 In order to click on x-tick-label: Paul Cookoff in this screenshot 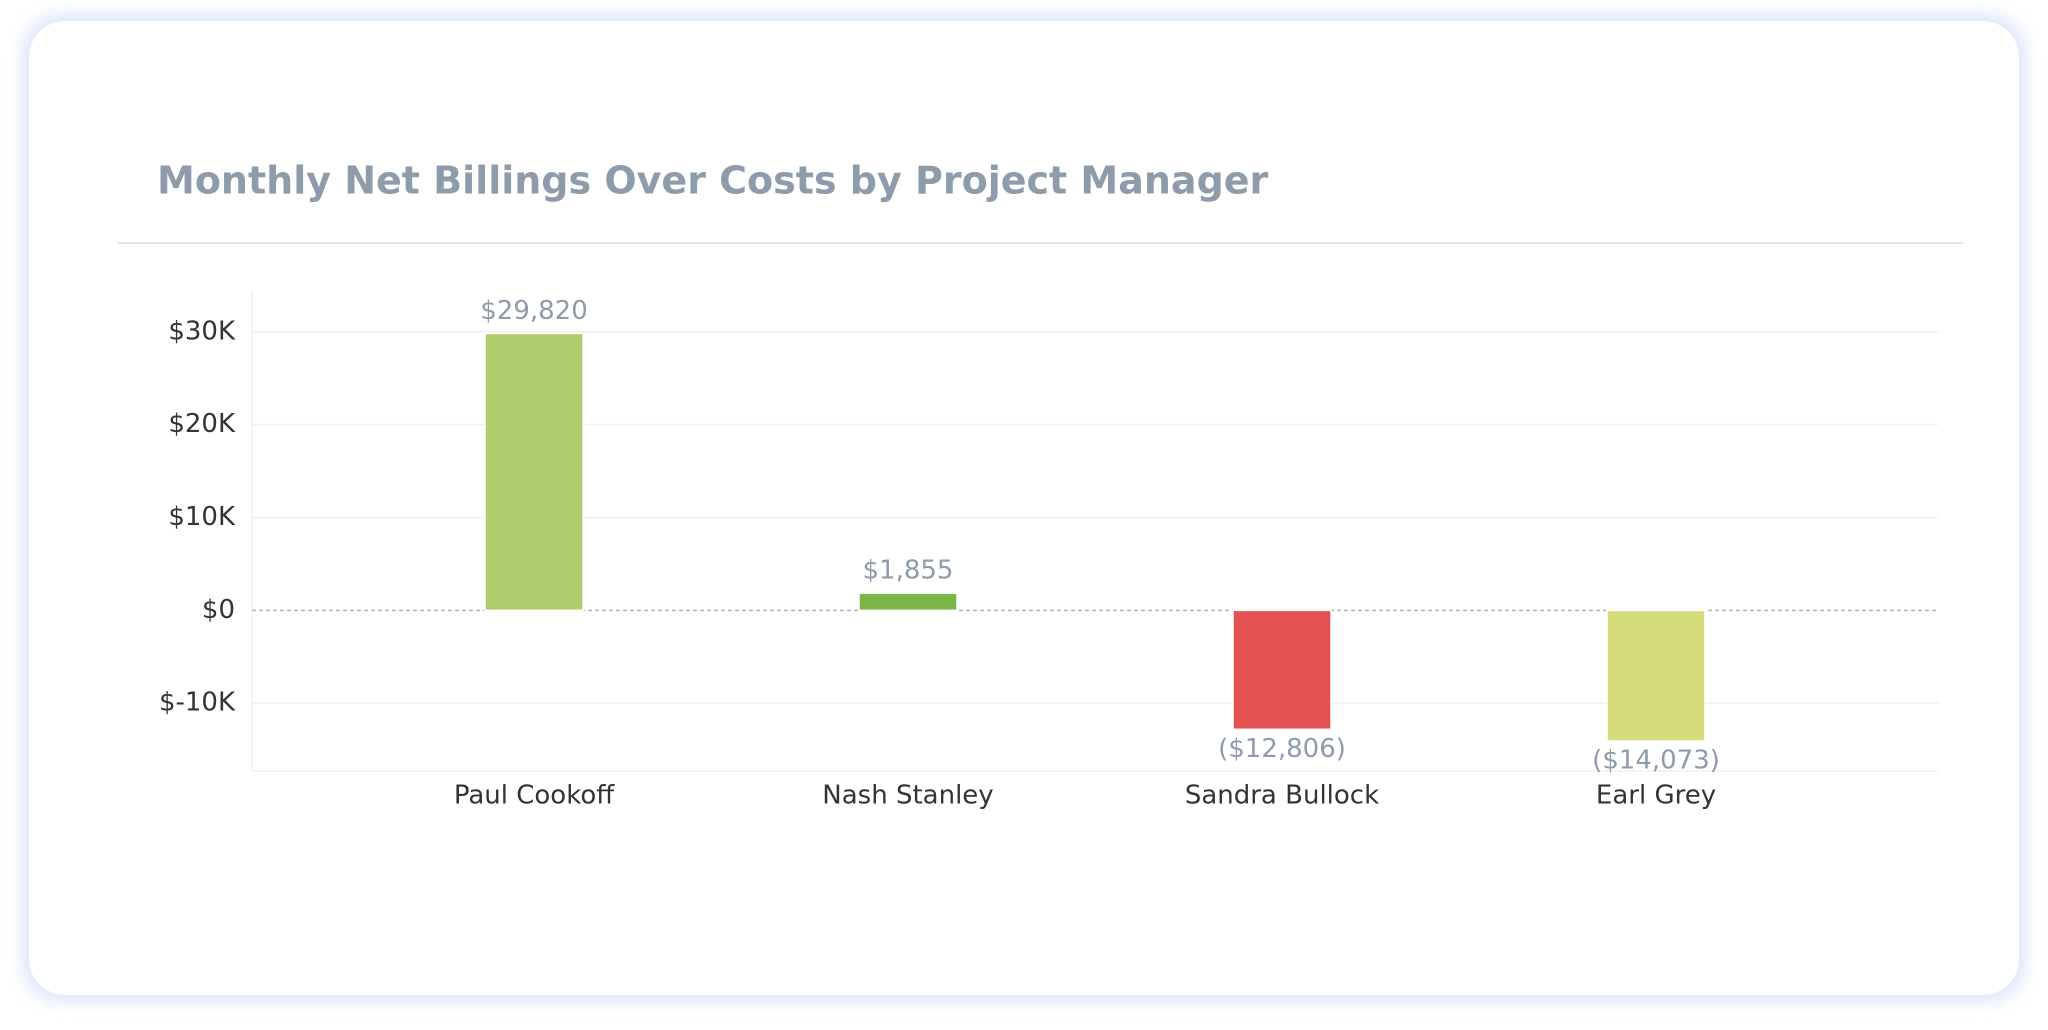, I will do `click(534, 796)`.